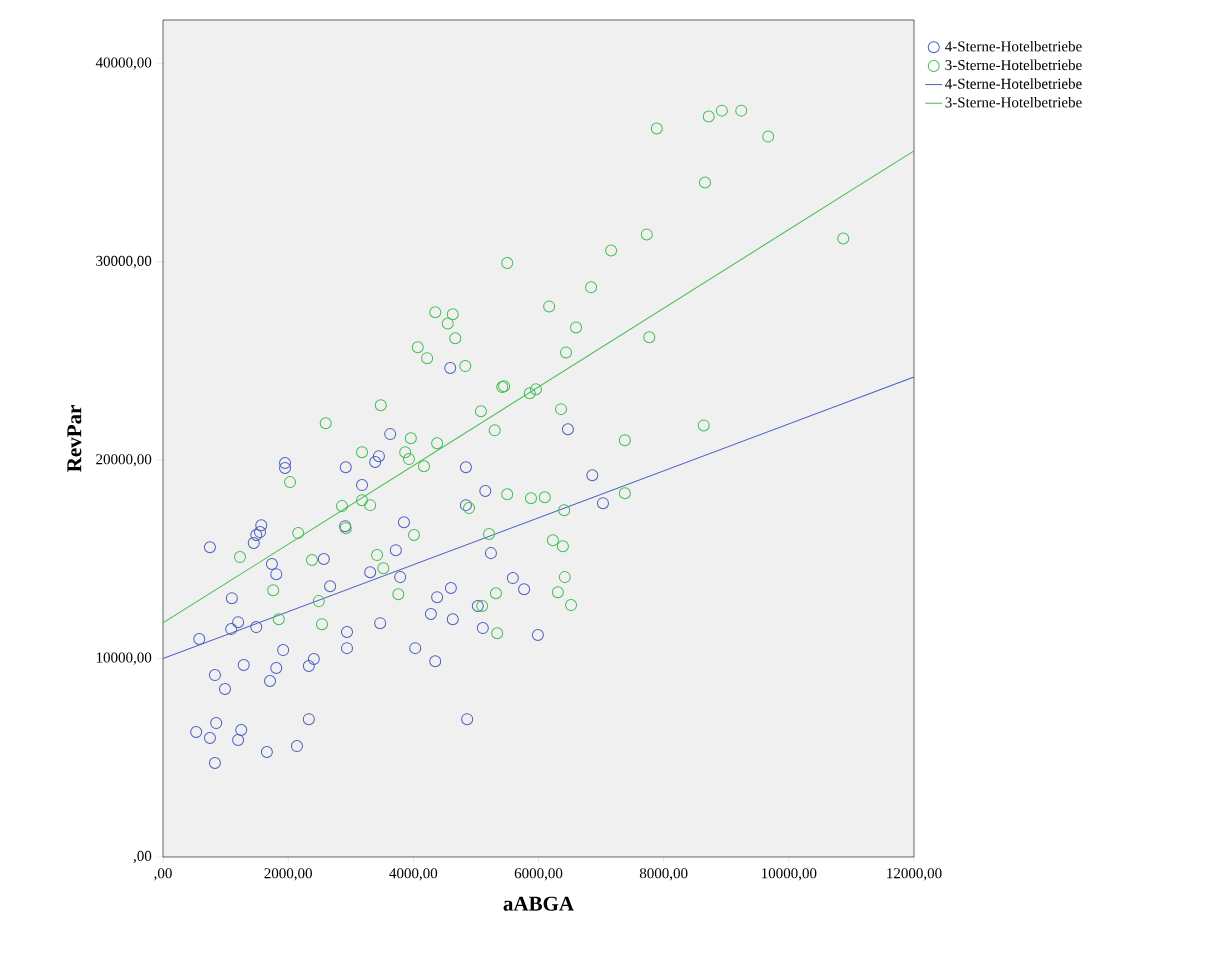 The height and width of the screenshot is (971, 1215). I want to click on x-tick-label: 2000,00, so click(288, 874).